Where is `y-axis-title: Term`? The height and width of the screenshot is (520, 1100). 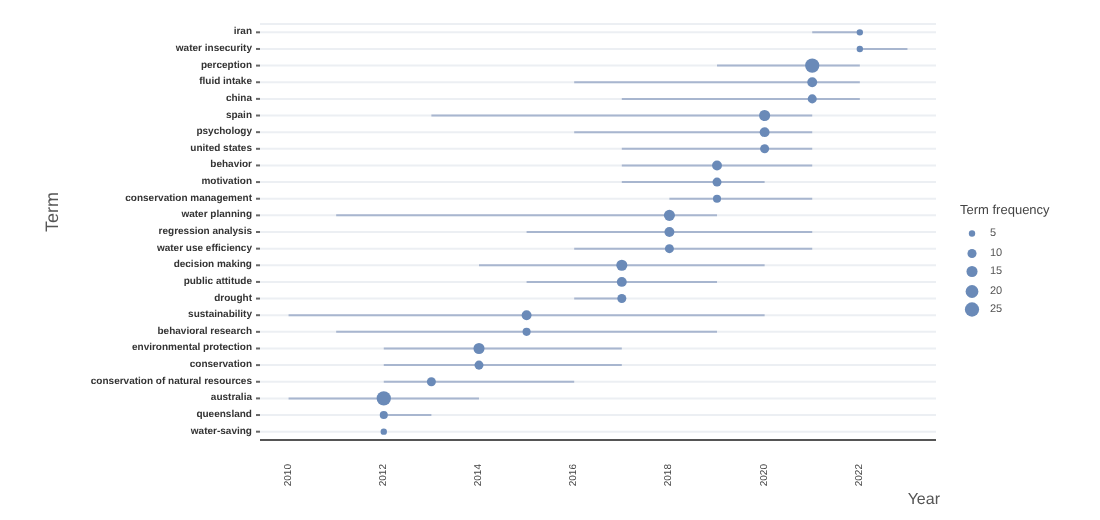
y-axis-title: Term is located at coordinates (52, 212).